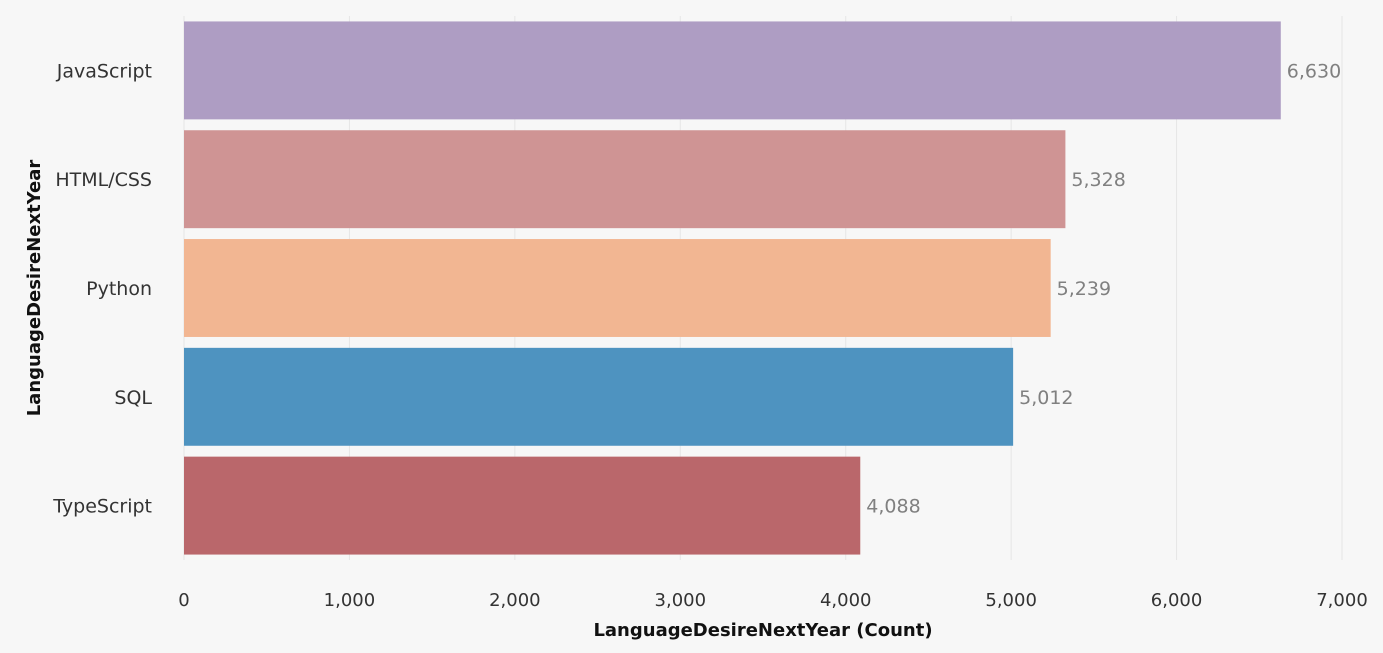  I want to click on data-label: 5,012, so click(1046, 398).